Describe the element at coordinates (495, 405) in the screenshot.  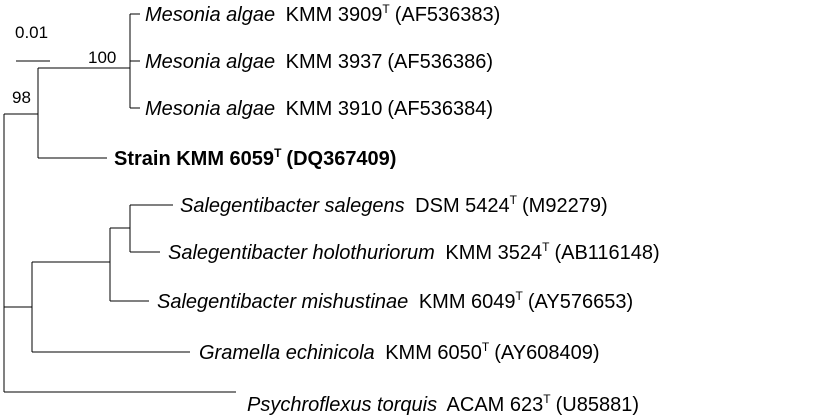
I see `strain-id: ACAM 623` at that location.